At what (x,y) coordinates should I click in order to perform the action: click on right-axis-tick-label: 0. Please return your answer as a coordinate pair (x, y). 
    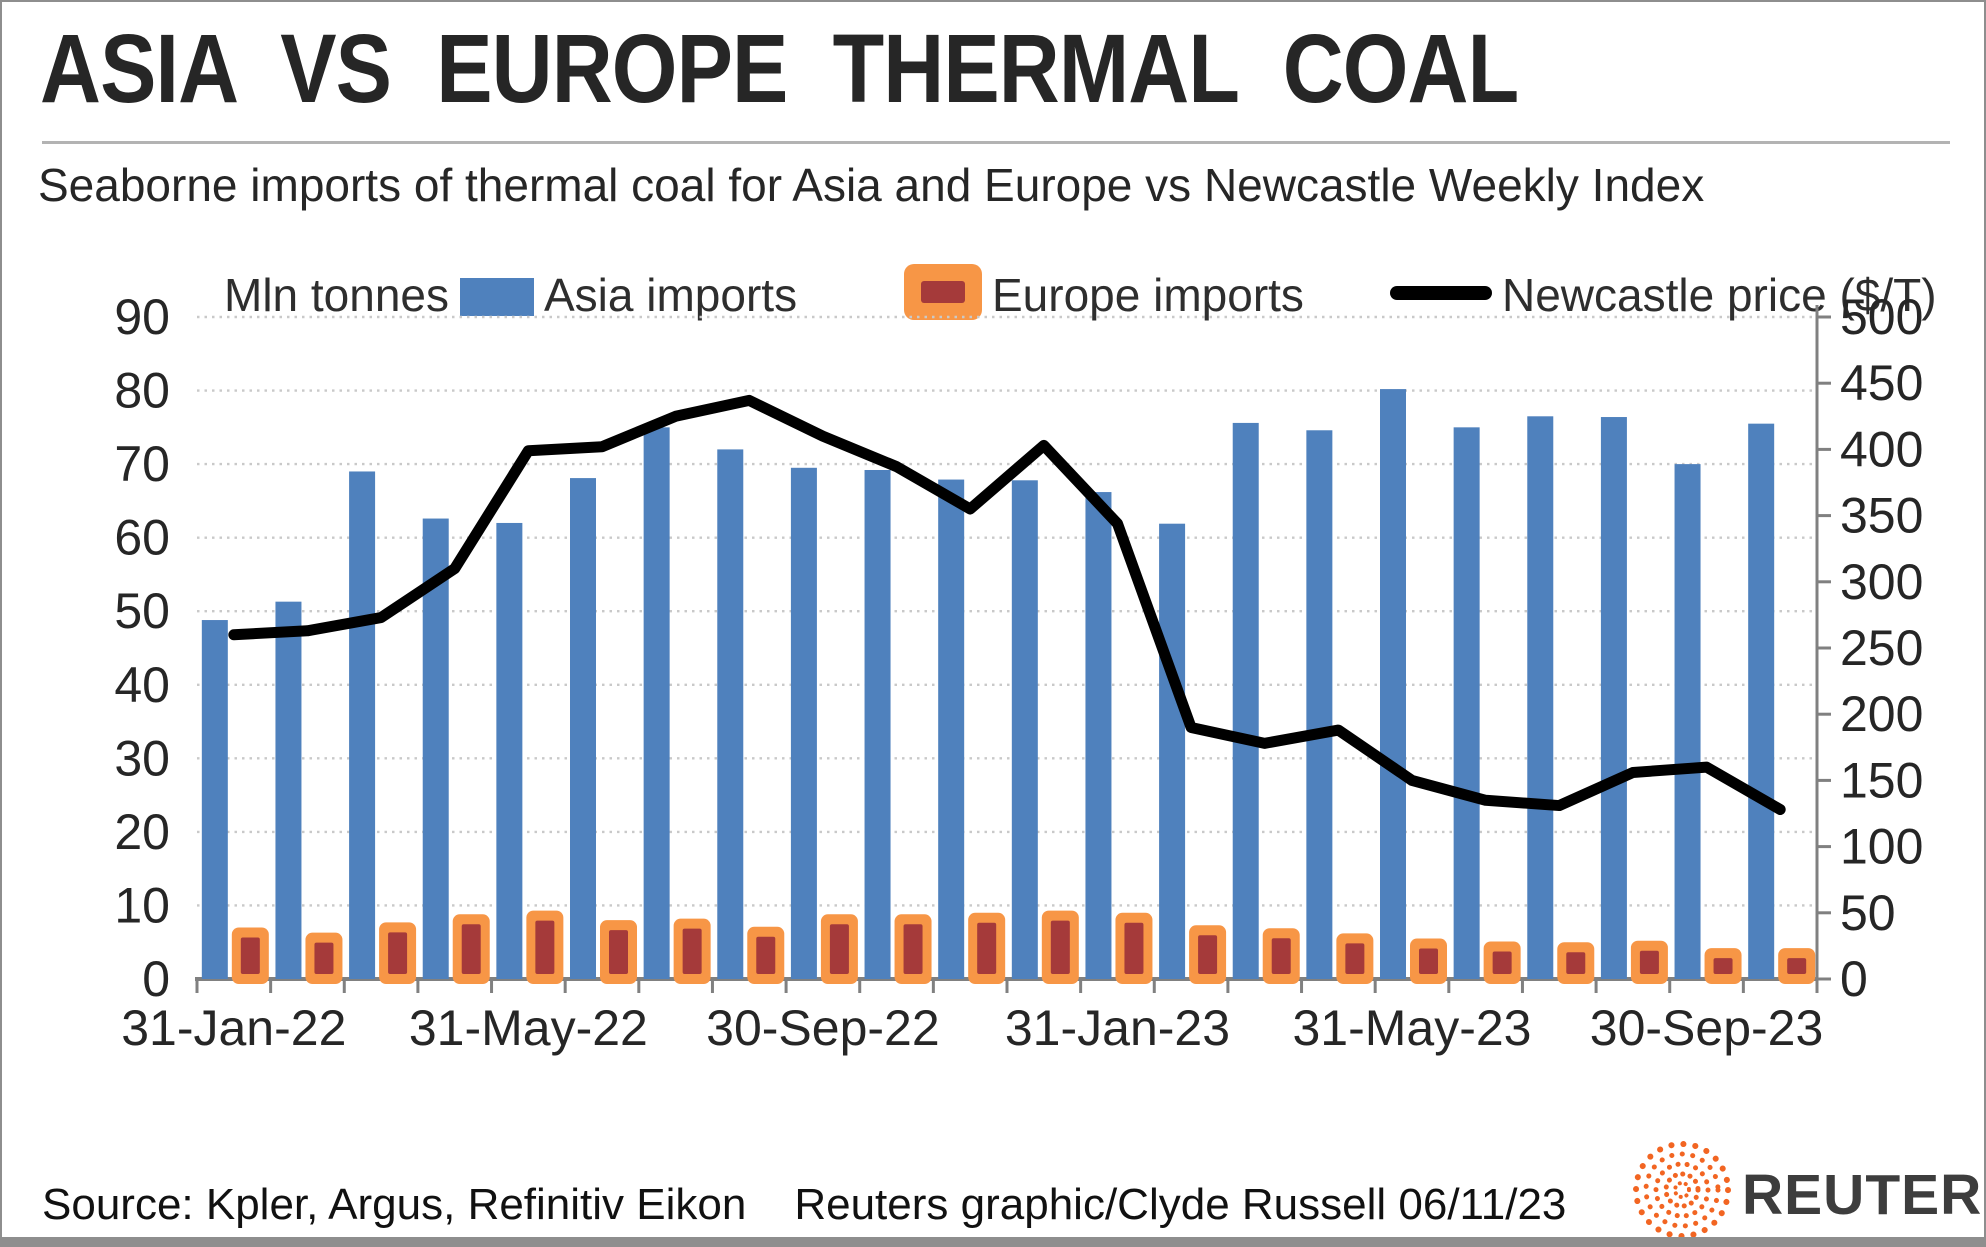
    Looking at the image, I should click on (1854, 979).